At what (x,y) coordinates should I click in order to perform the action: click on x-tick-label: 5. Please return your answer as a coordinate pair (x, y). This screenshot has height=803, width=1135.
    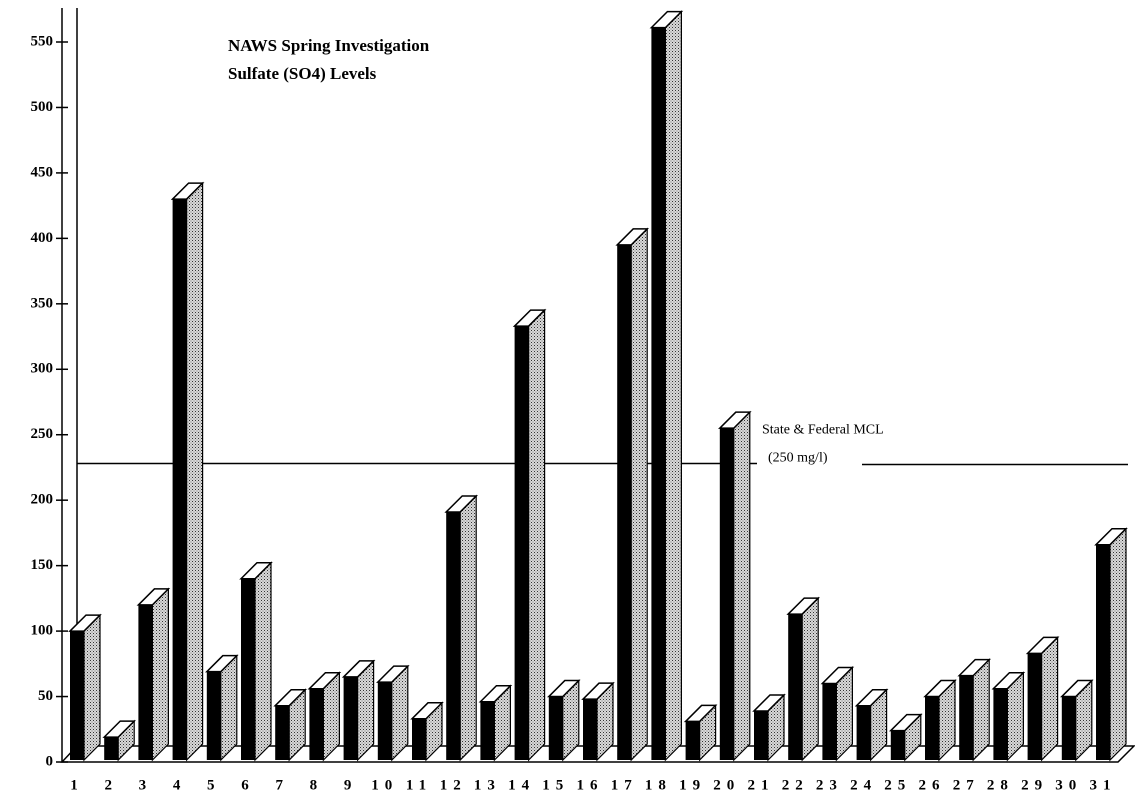
    Looking at the image, I should click on (214, 785).